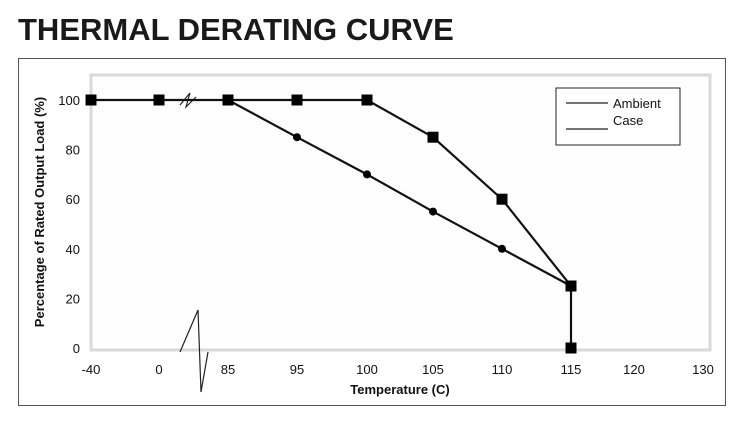 This screenshot has height=423, width=736. I want to click on y-tick-label: 40, so click(73, 249).